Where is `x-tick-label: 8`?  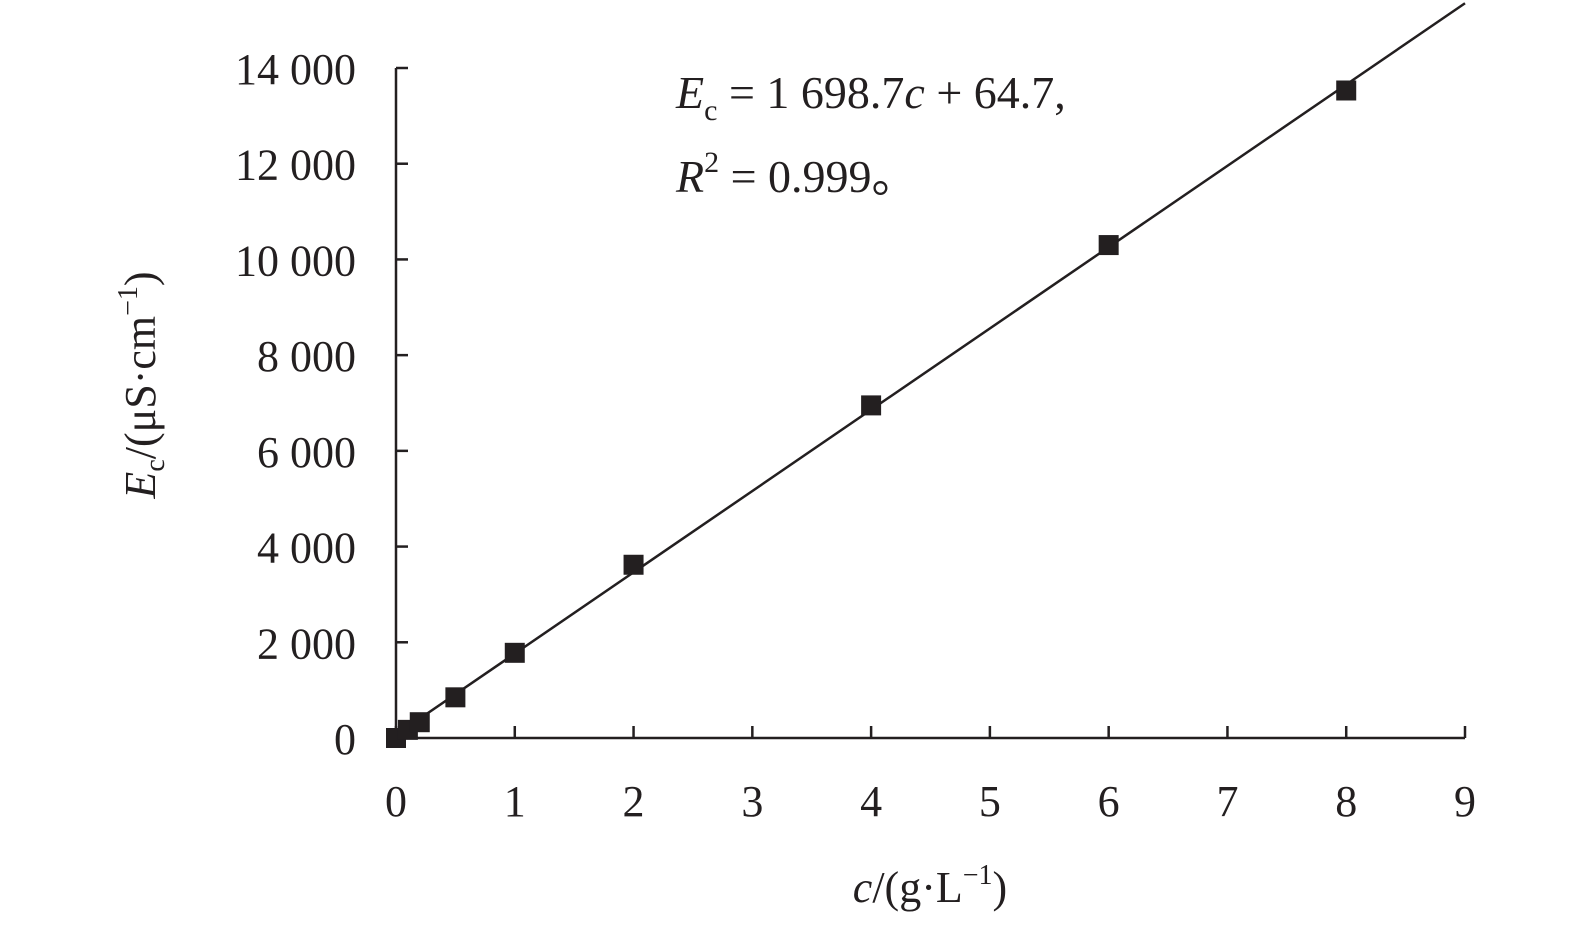 x-tick-label: 8 is located at coordinates (1346, 801).